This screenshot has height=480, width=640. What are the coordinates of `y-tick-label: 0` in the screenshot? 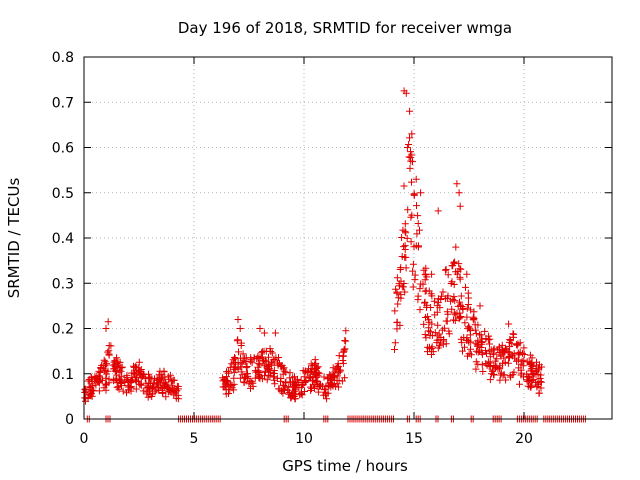 It's located at (69, 420).